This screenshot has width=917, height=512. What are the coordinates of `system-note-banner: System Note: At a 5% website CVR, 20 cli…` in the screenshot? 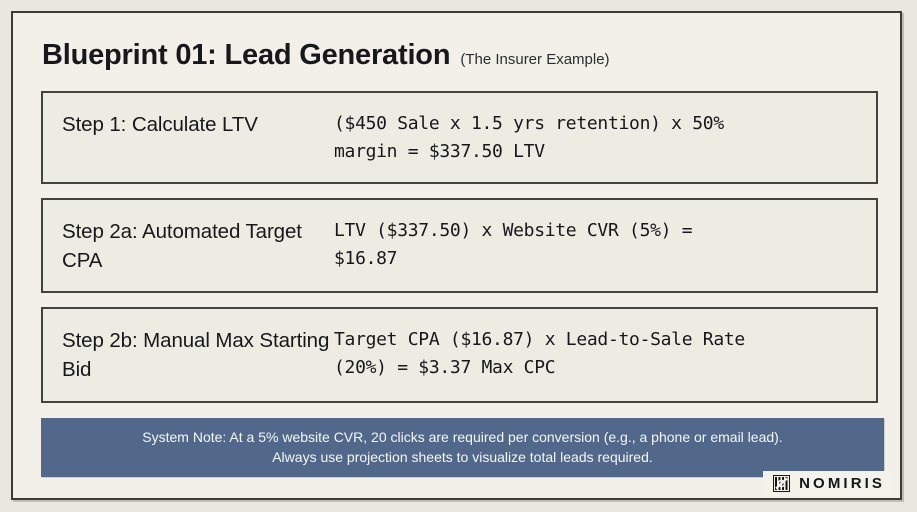 It's located at (462, 447).